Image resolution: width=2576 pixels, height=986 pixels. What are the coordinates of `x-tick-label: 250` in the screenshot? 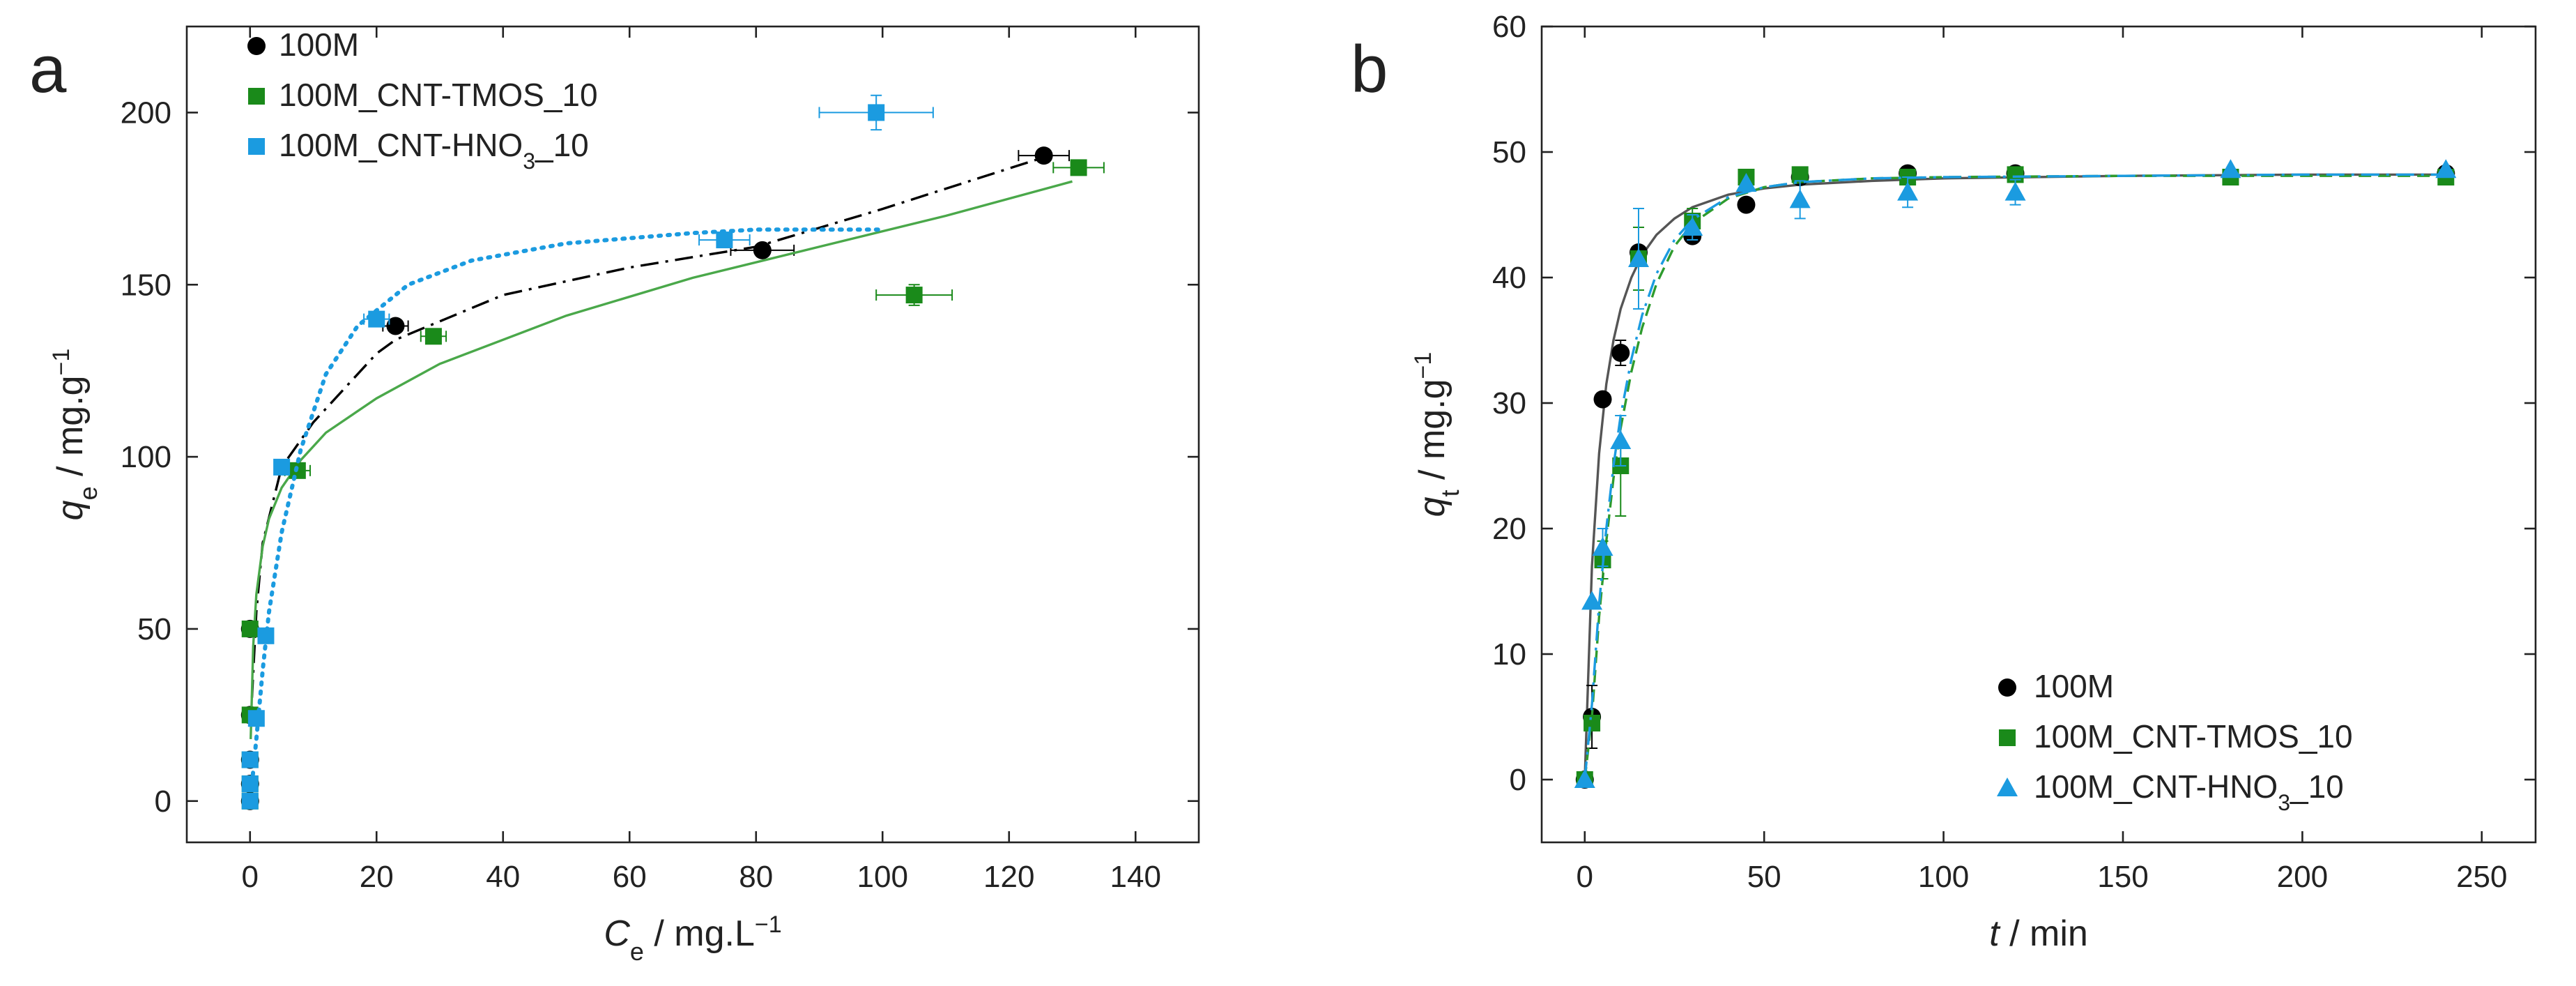 It's located at (2481, 877).